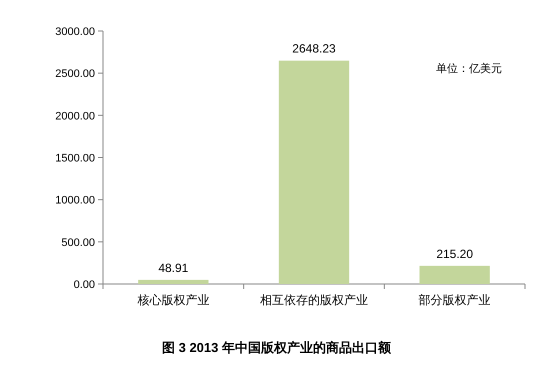  Describe the element at coordinates (75, 158) in the screenshot. I see `y-tick-label: 1500.00` at that location.